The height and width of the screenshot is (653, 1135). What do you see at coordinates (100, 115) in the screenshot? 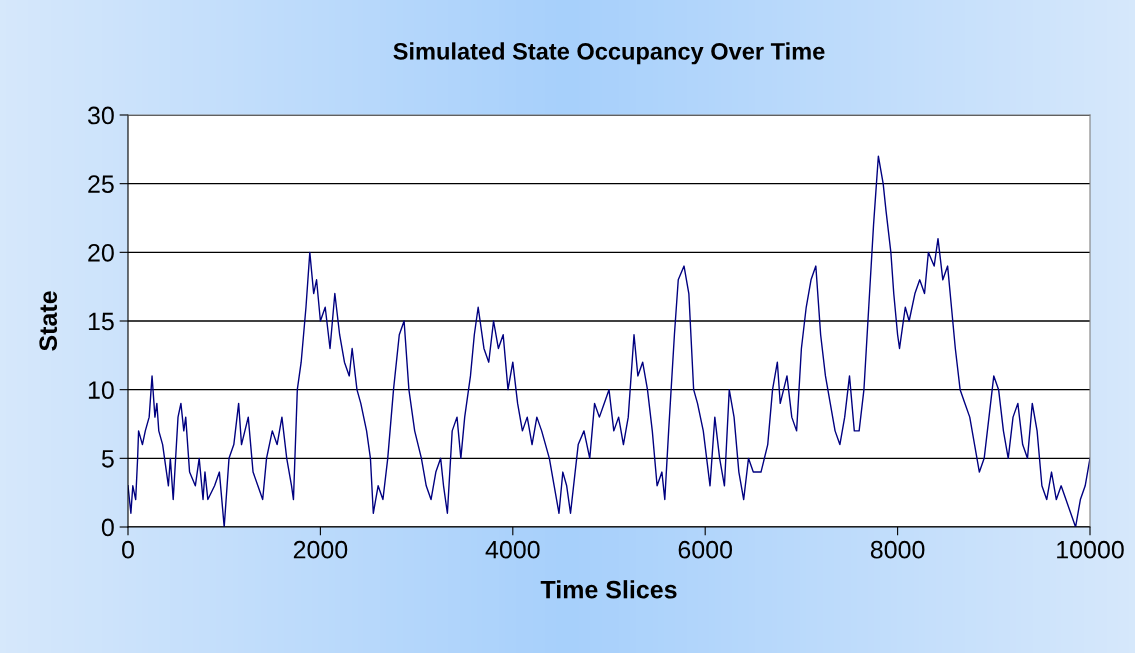
I see `y-tick-label: 30` at bounding box center [100, 115].